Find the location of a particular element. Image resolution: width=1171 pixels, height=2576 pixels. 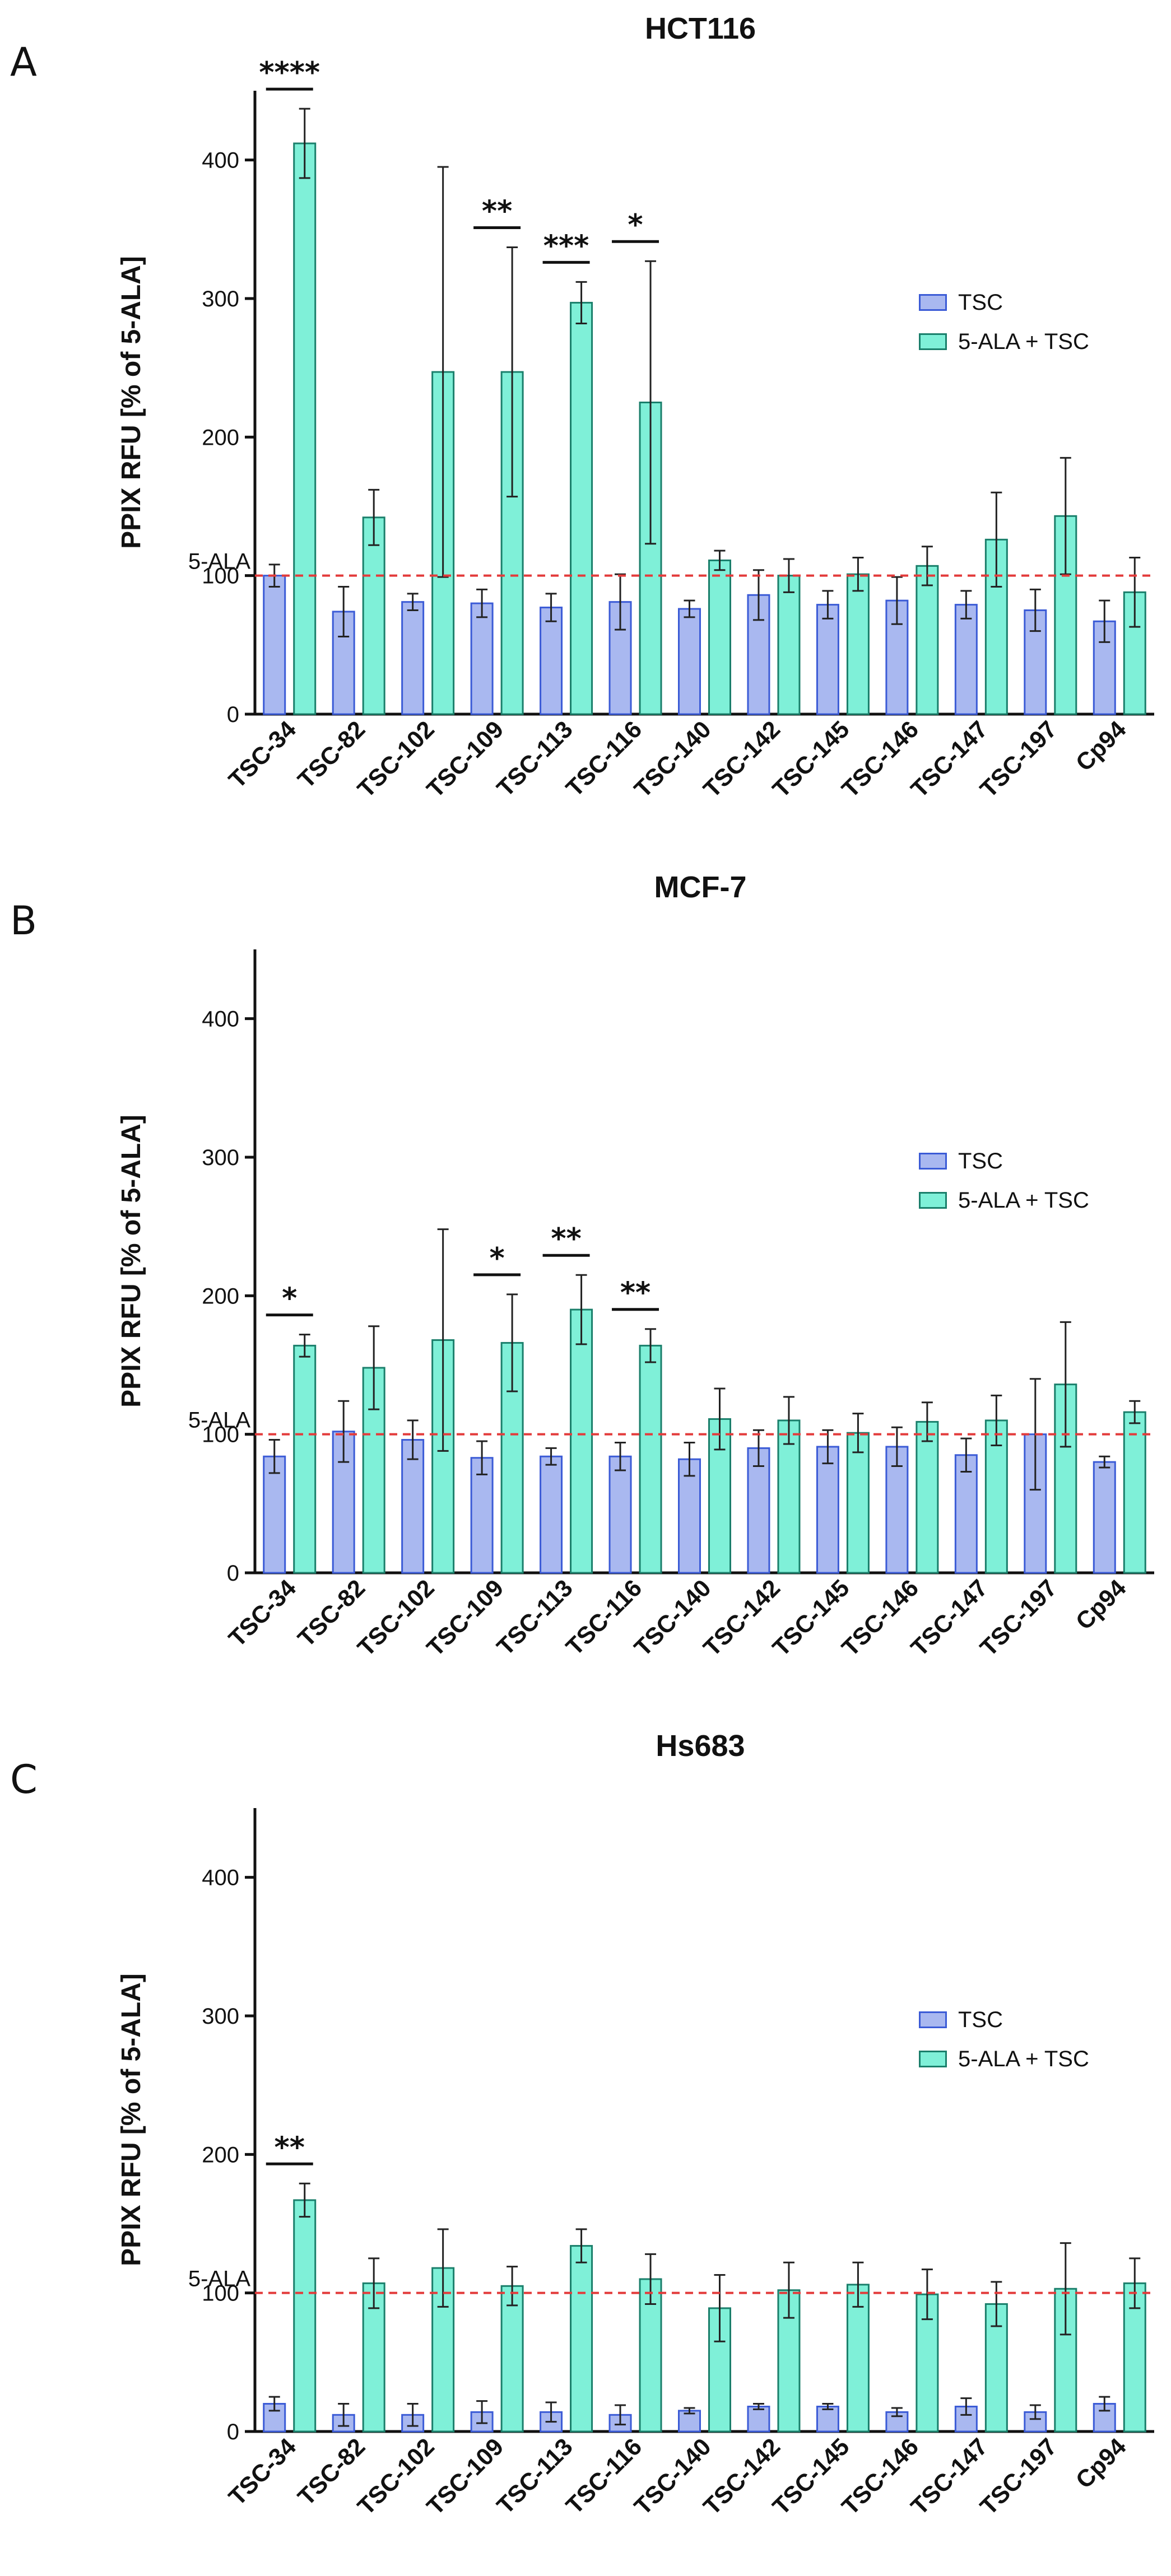

significance-stars: **** is located at coordinates (289, 73).